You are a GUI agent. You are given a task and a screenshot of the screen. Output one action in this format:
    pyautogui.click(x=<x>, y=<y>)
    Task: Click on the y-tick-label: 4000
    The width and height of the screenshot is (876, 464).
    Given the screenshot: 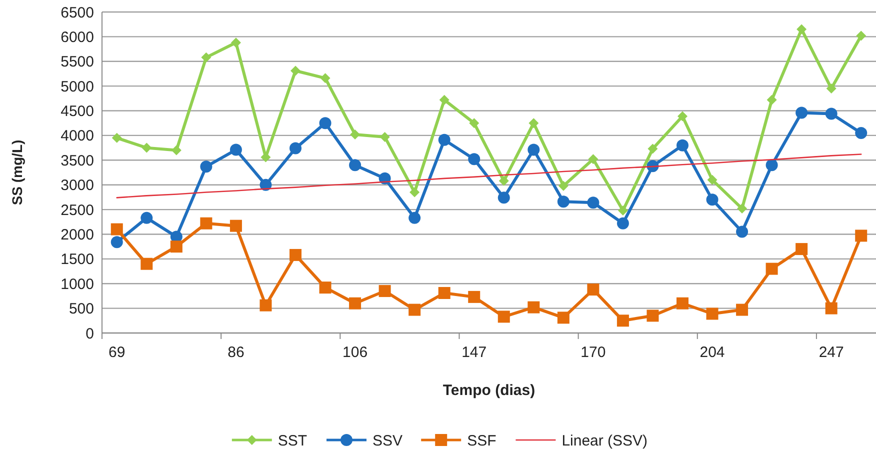 What is the action you would take?
    pyautogui.click(x=77, y=136)
    